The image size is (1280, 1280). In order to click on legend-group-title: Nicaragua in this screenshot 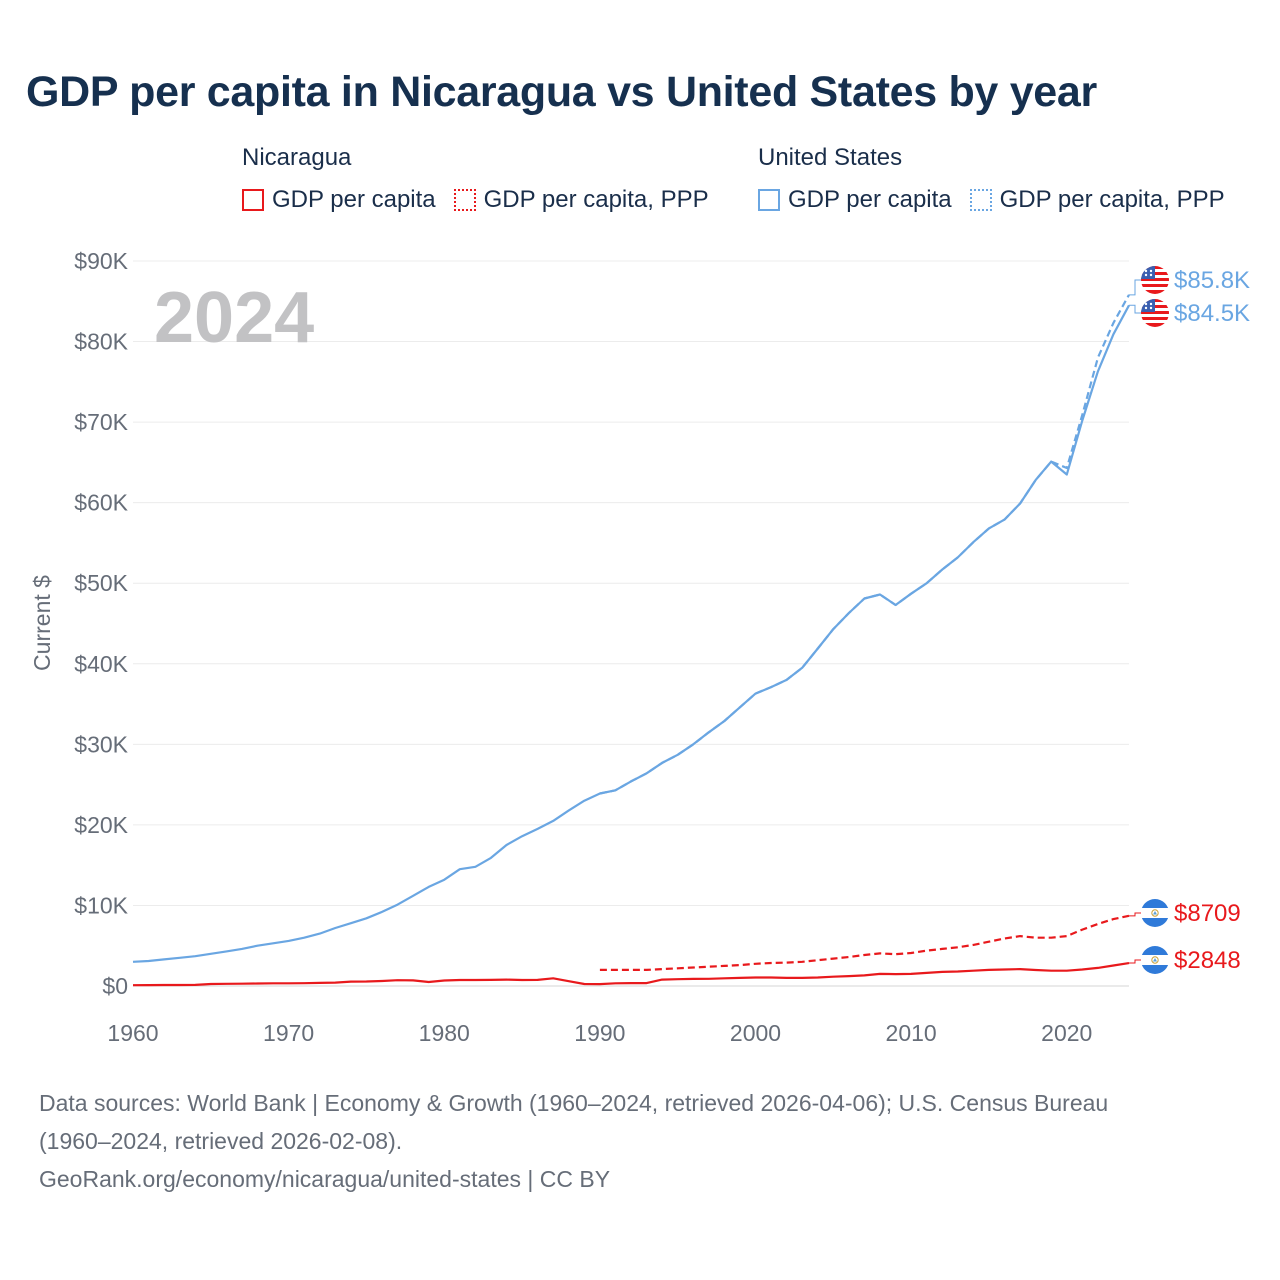, I will do `click(297, 157)`.